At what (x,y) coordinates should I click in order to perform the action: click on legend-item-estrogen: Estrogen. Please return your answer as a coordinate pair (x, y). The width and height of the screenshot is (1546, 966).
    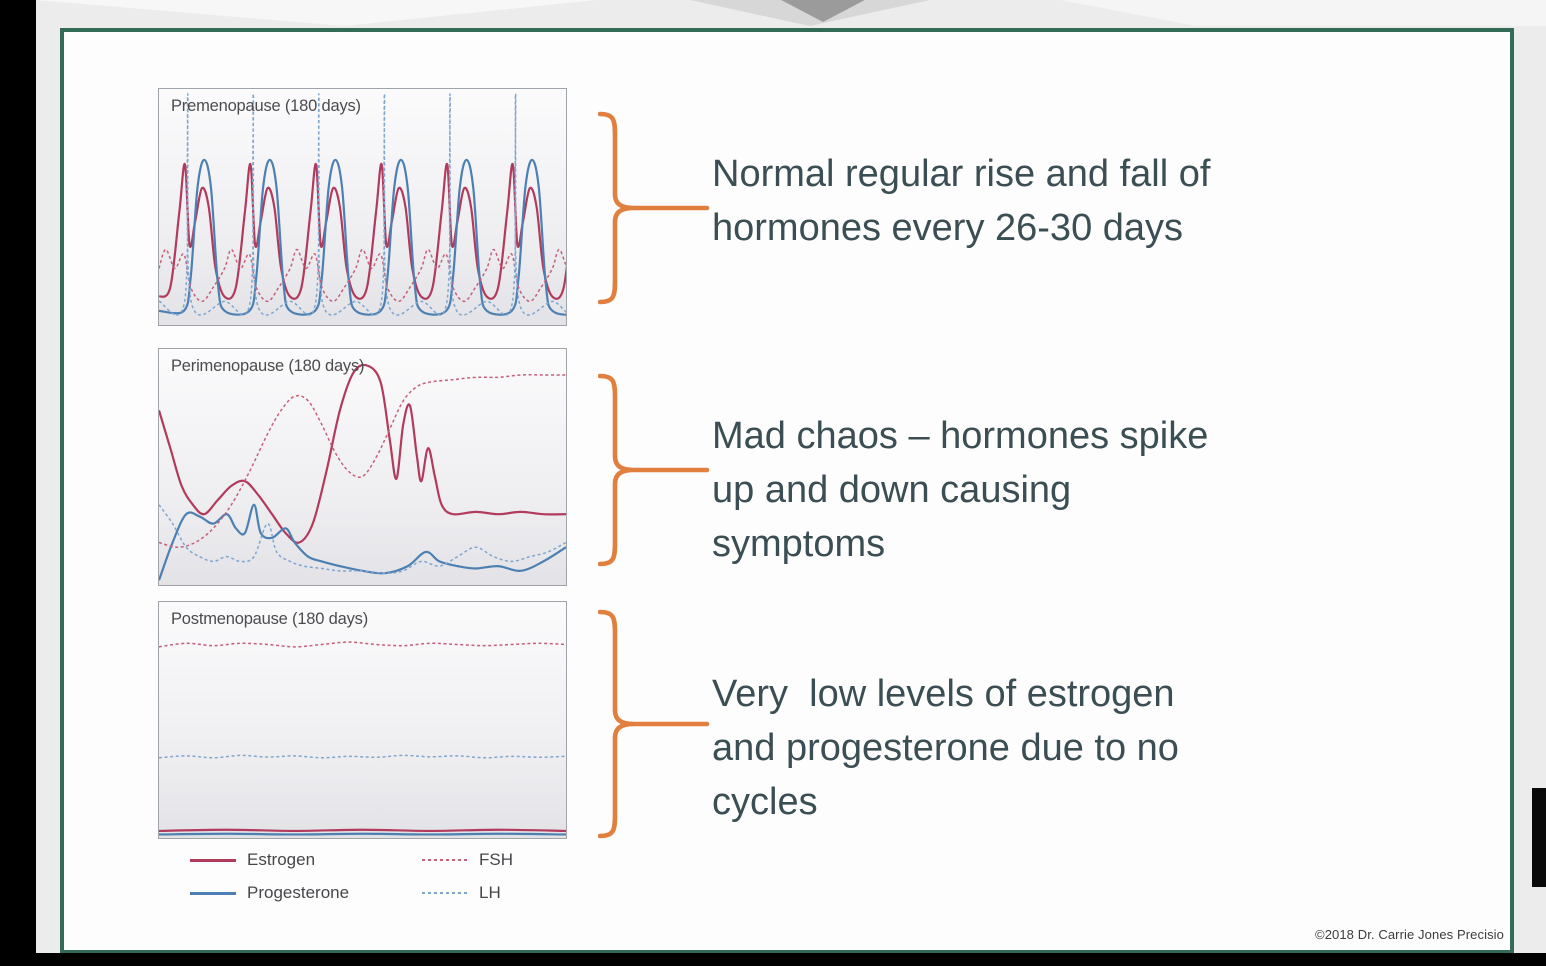
    Looking at the image, I should click on (306, 860).